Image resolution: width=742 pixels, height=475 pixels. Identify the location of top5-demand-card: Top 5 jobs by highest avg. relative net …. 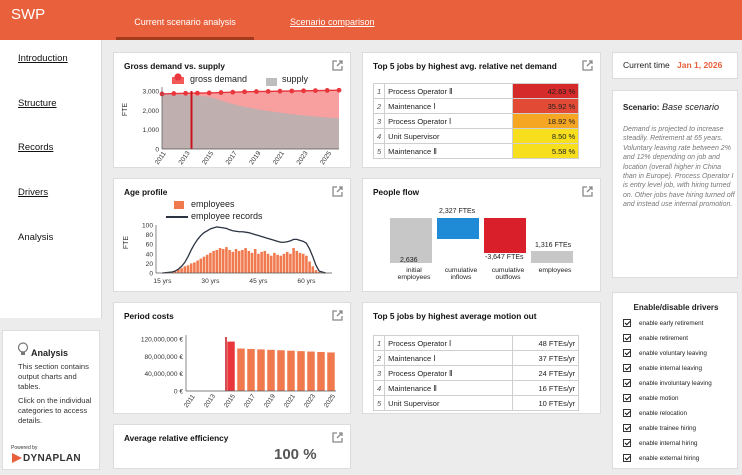
(481, 110).